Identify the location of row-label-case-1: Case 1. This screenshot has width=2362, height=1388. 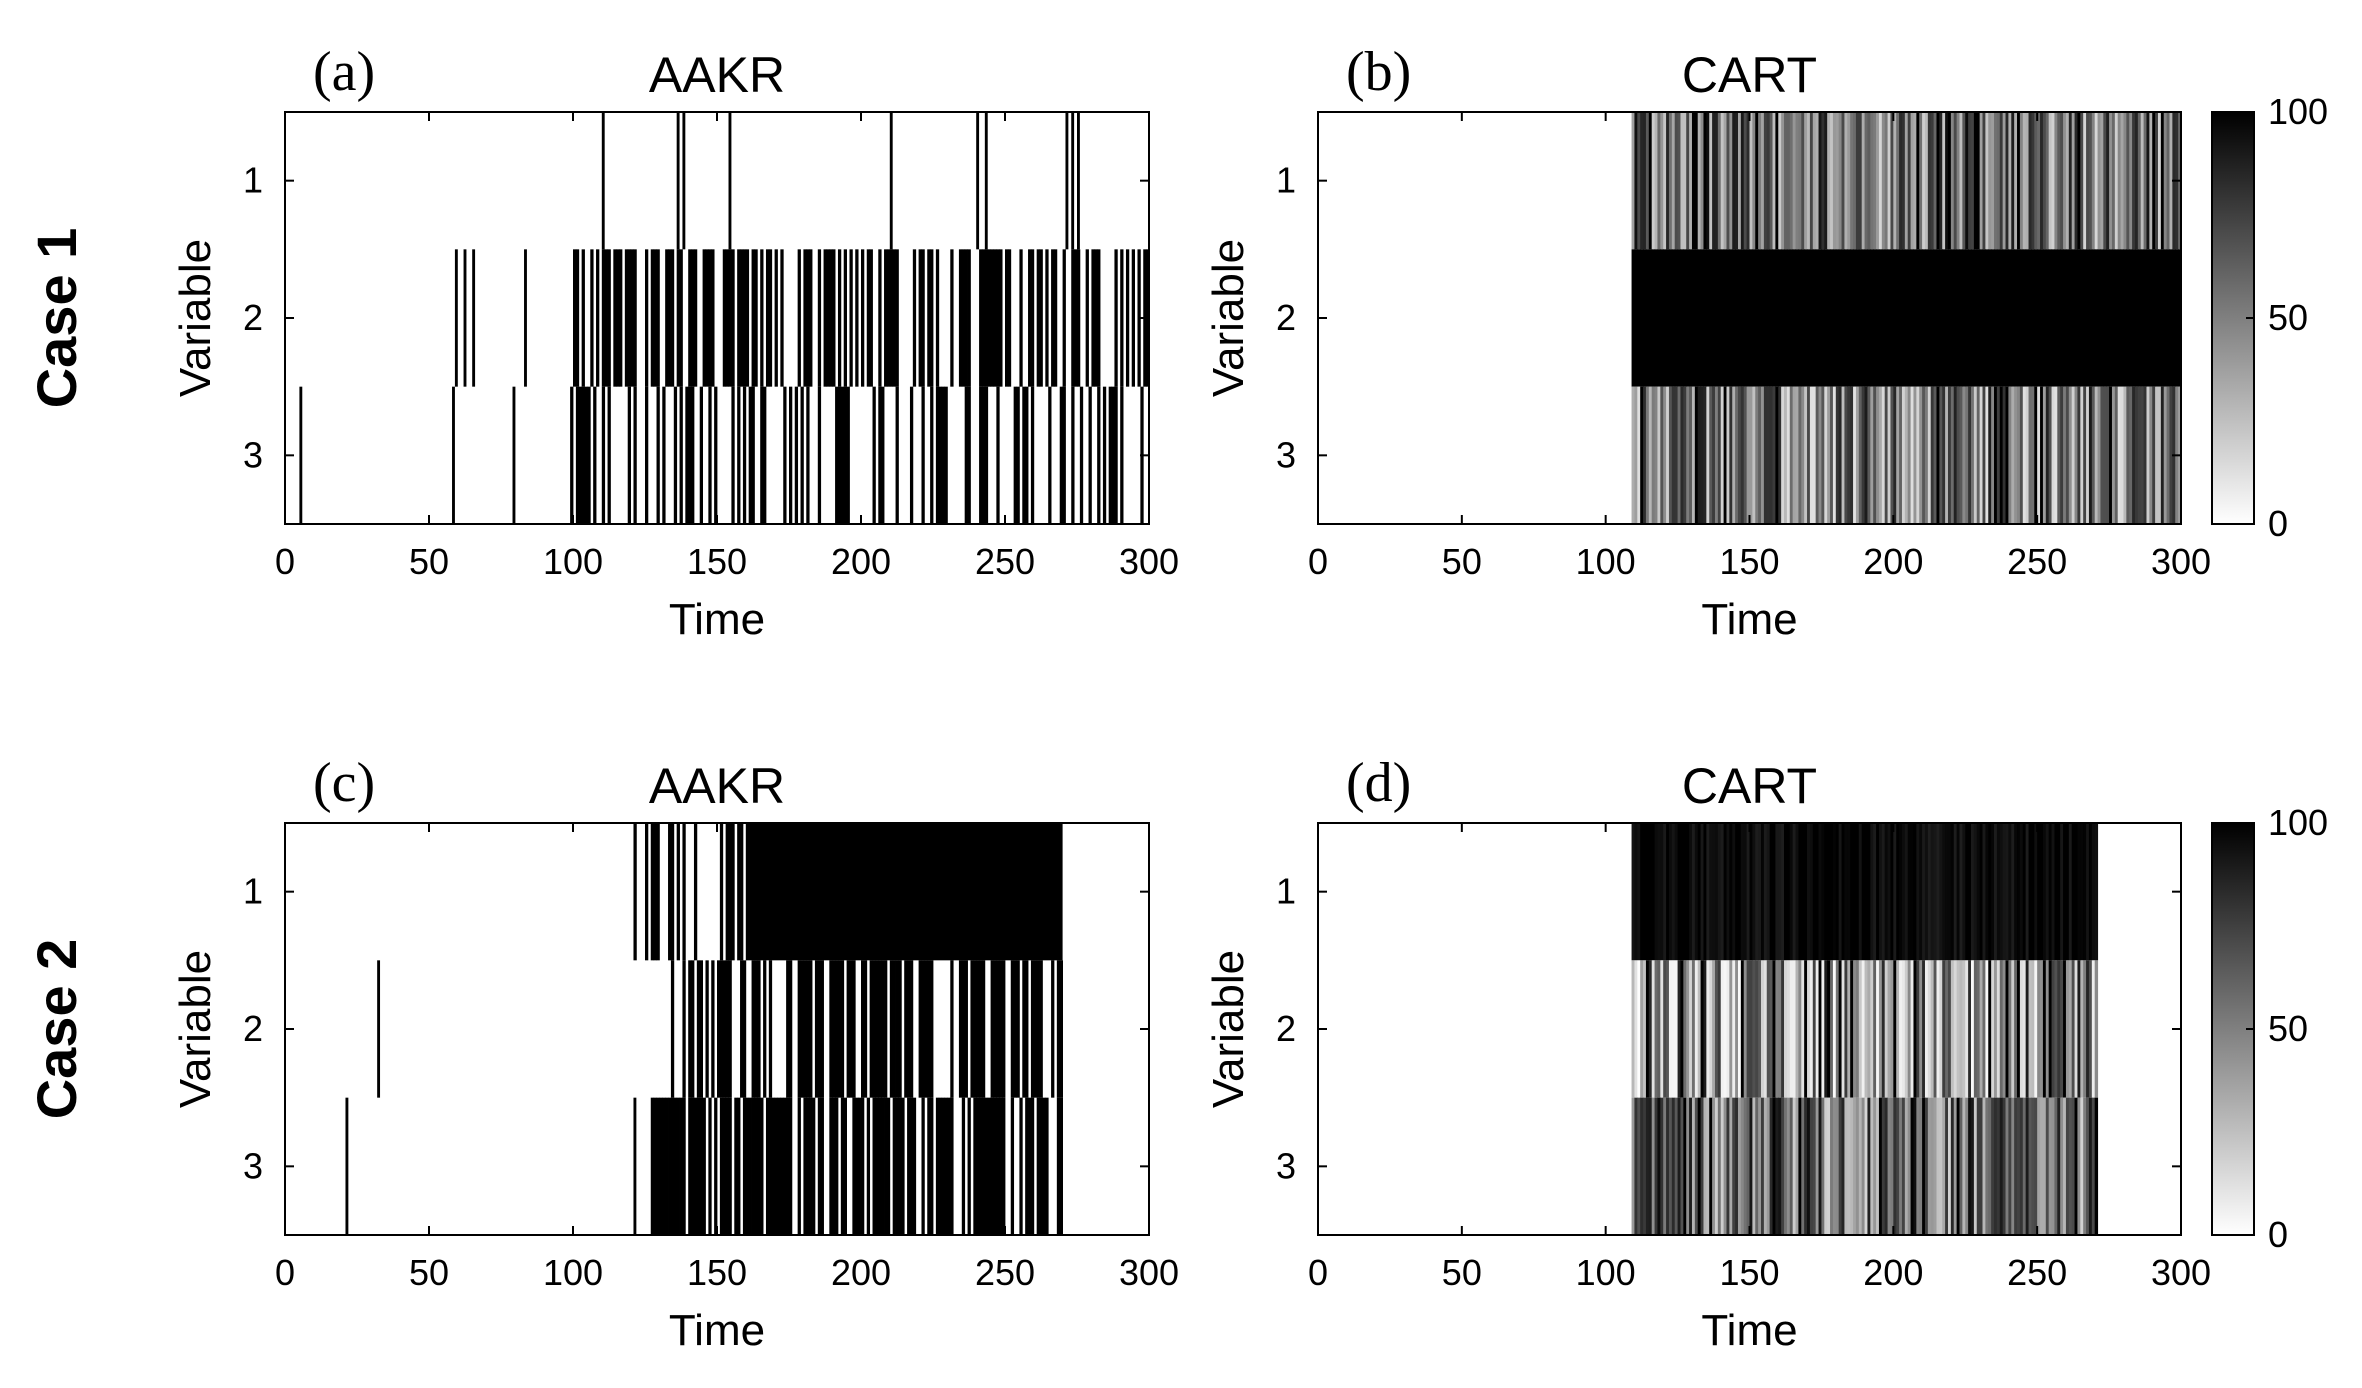
(56, 318).